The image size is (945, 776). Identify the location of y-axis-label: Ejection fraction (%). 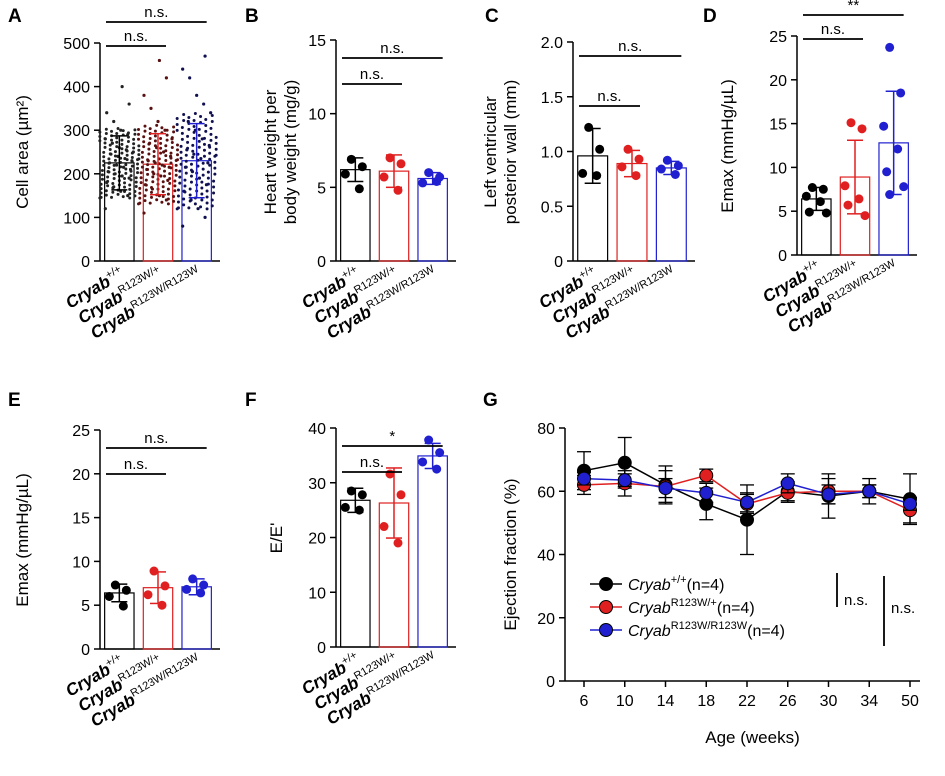
(510, 554).